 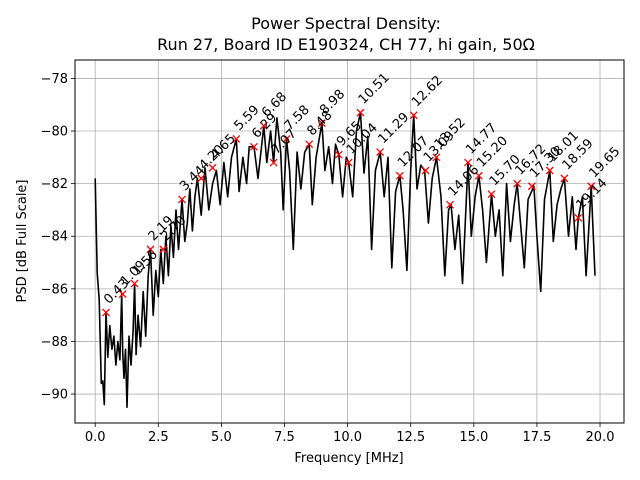 I want to click on peak-label: 11.29, so click(x=393, y=128).